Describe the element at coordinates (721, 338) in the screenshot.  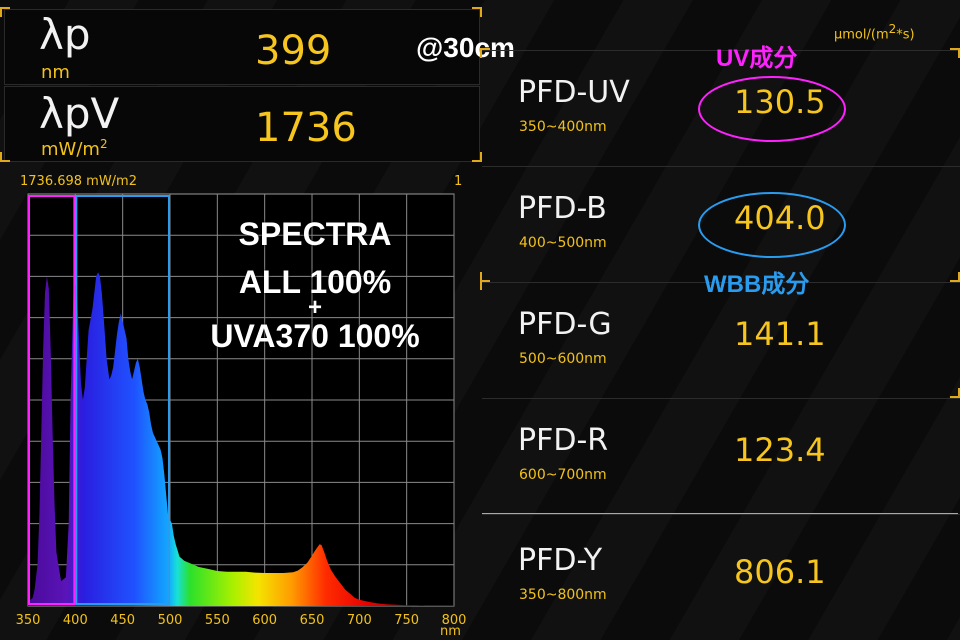
I see `pfd-row-g: PFD-G 500~600nm 141.1` at that location.